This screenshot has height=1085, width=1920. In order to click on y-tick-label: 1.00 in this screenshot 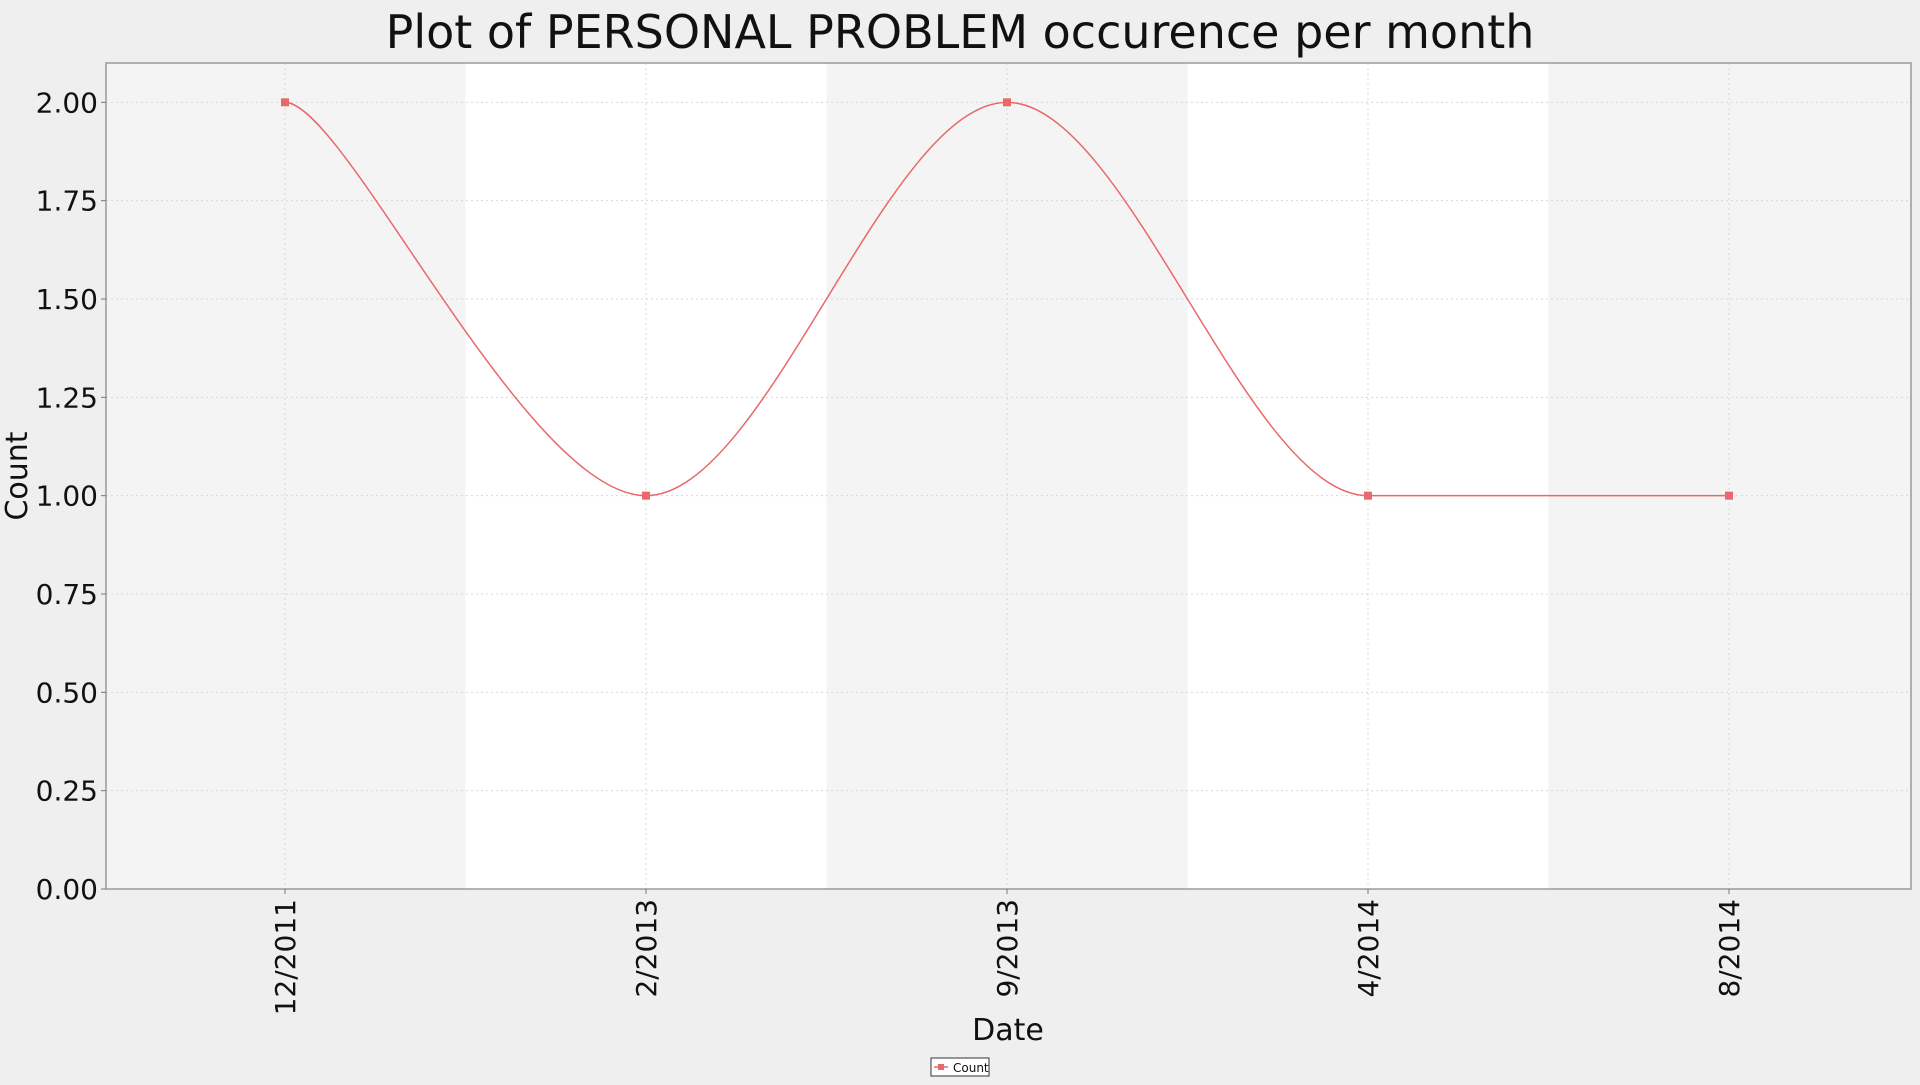, I will do `click(67, 496)`.